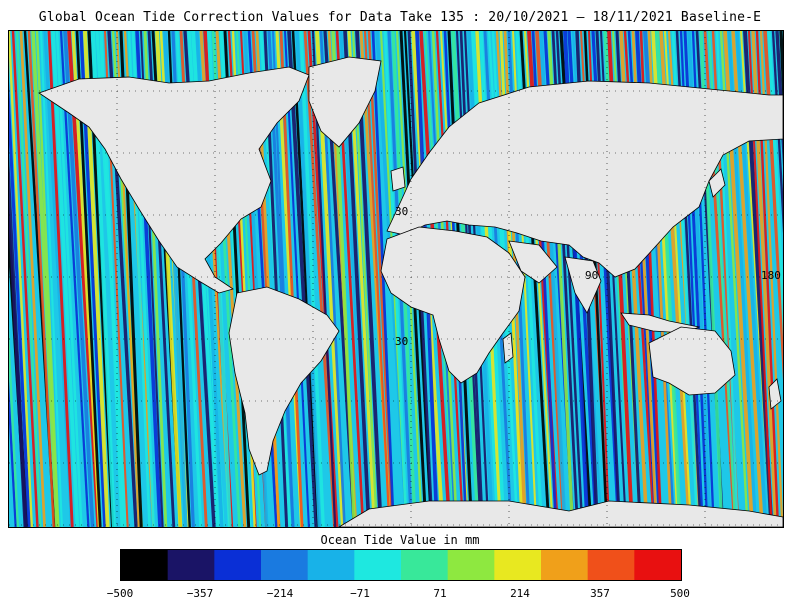  What do you see at coordinates (401, 211) in the screenshot?
I see `grid-label-30n: 30` at bounding box center [401, 211].